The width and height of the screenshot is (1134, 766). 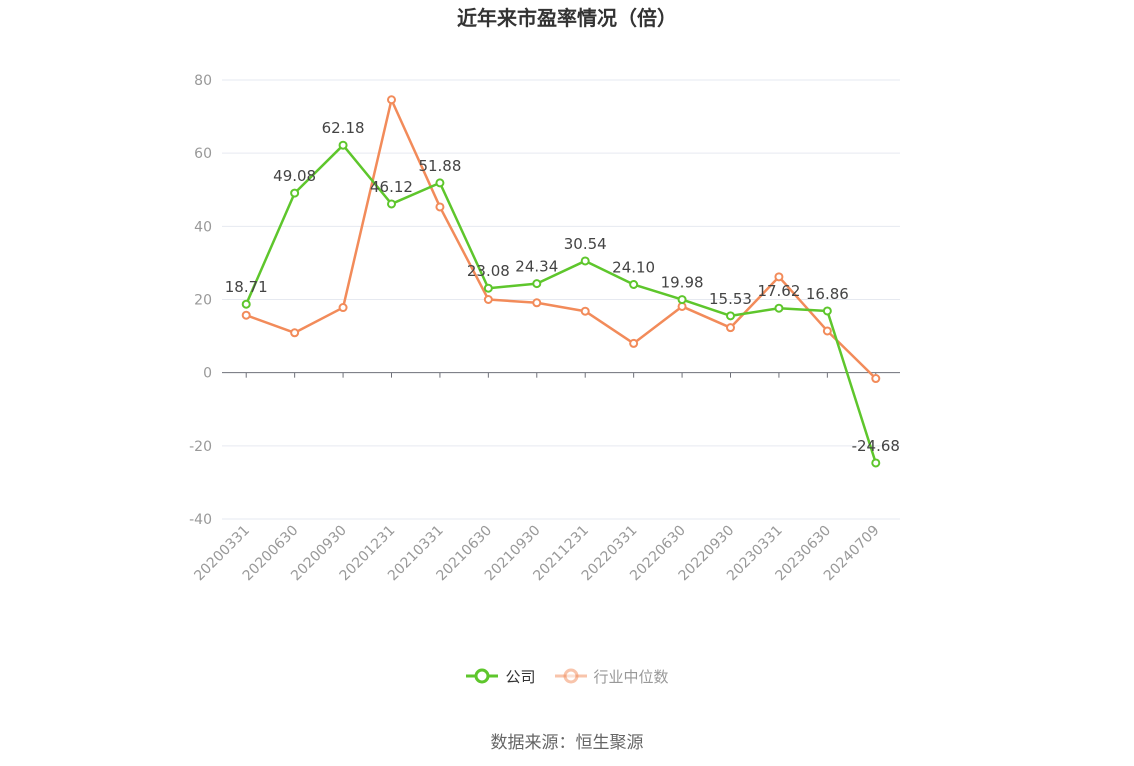 What do you see at coordinates (730, 299) in the screenshot?
I see `data-label: 15.53` at bounding box center [730, 299].